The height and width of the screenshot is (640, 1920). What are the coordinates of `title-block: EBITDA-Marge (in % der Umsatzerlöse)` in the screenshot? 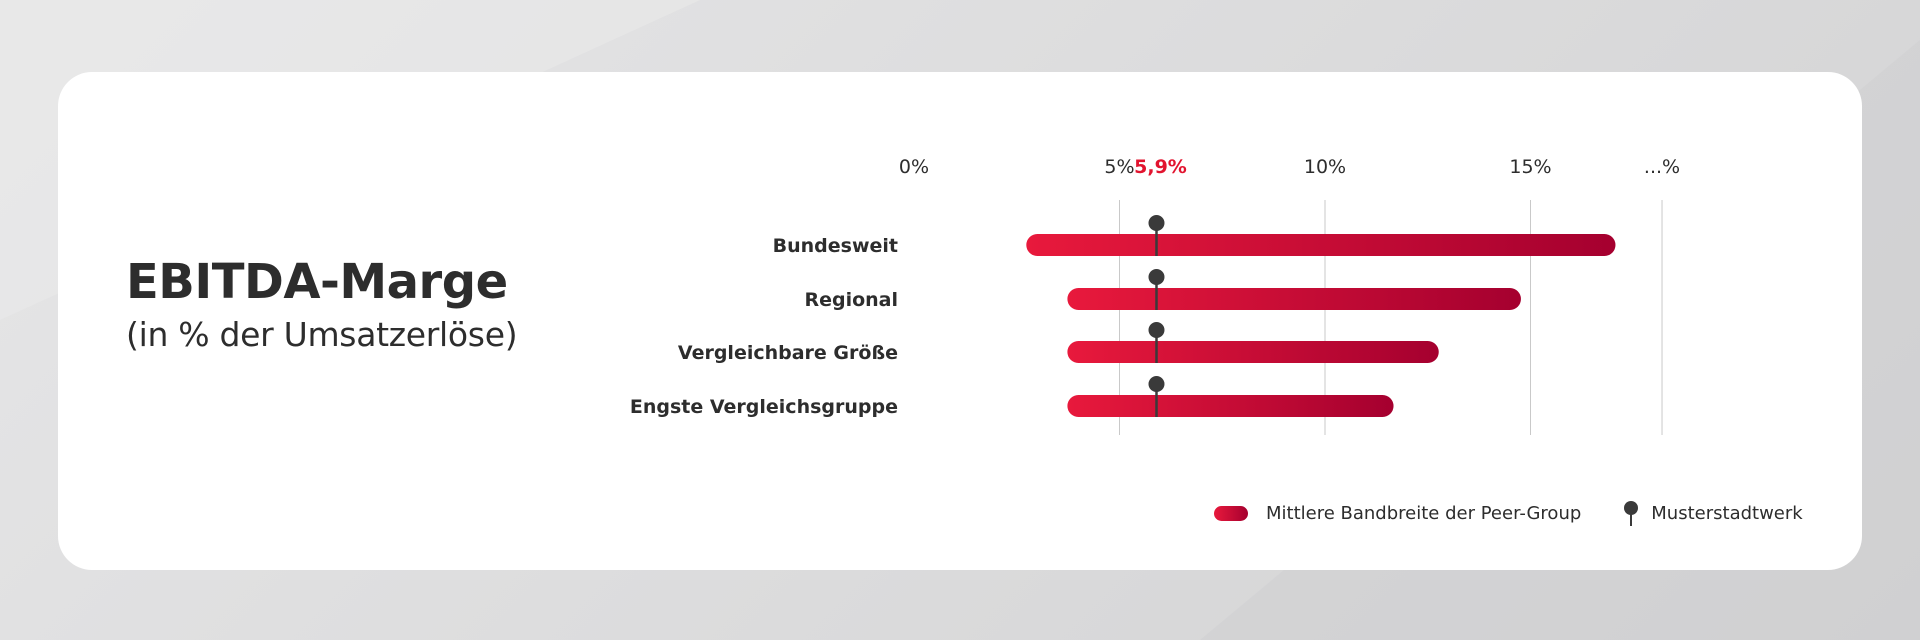 It's located at (322, 304).